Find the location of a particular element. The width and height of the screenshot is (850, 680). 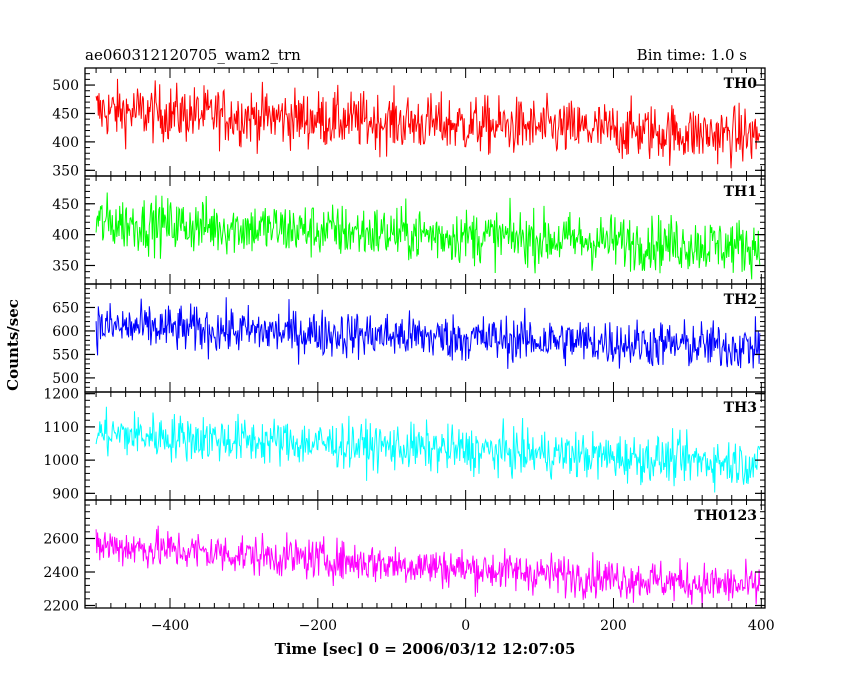

y-tick-label-th2: 550 is located at coordinates (65, 355).